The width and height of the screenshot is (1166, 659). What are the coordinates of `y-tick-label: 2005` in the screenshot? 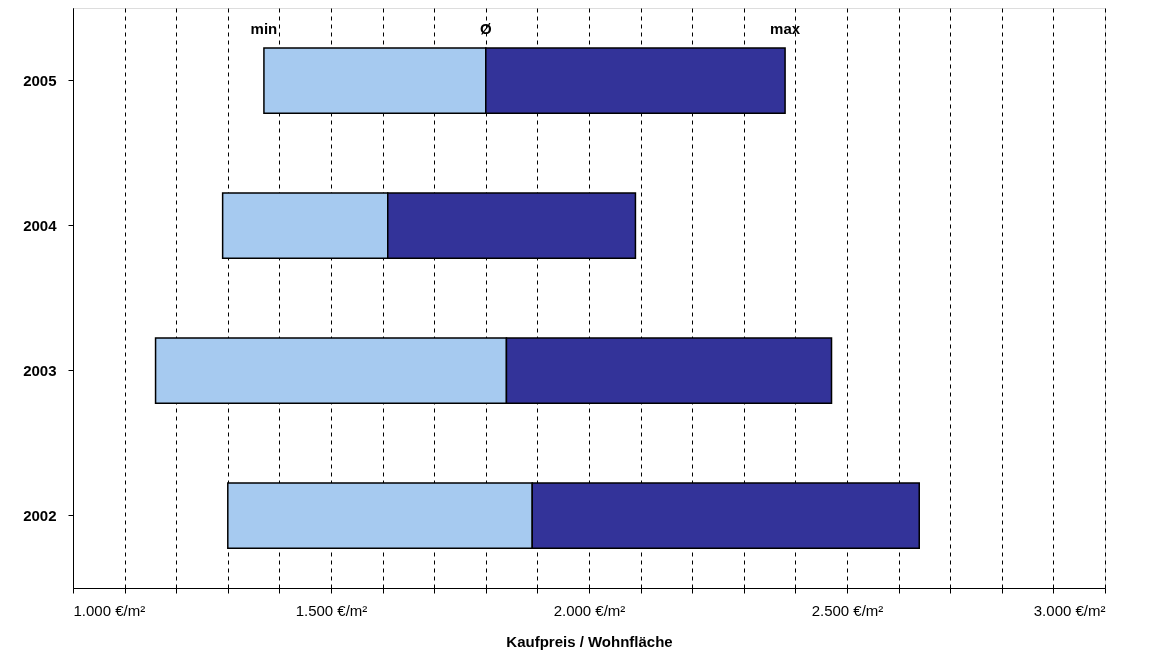 It's located at (40, 80).